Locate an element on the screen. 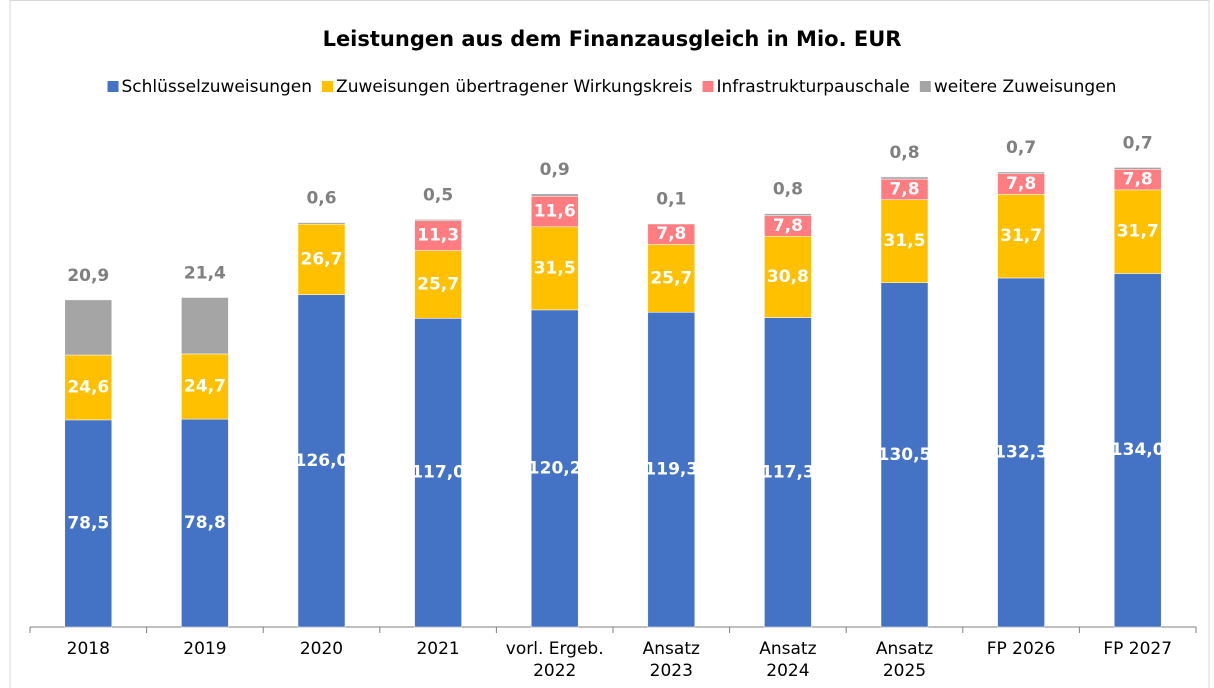  value-label: 126,0 is located at coordinates (322, 461).